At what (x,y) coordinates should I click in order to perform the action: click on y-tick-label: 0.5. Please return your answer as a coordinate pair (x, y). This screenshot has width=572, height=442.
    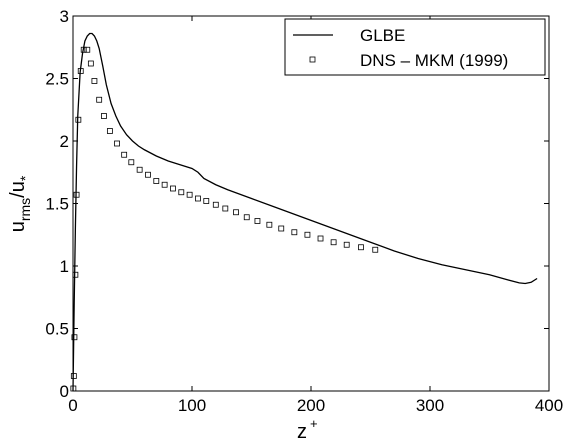
    Looking at the image, I should click on (57, 329).